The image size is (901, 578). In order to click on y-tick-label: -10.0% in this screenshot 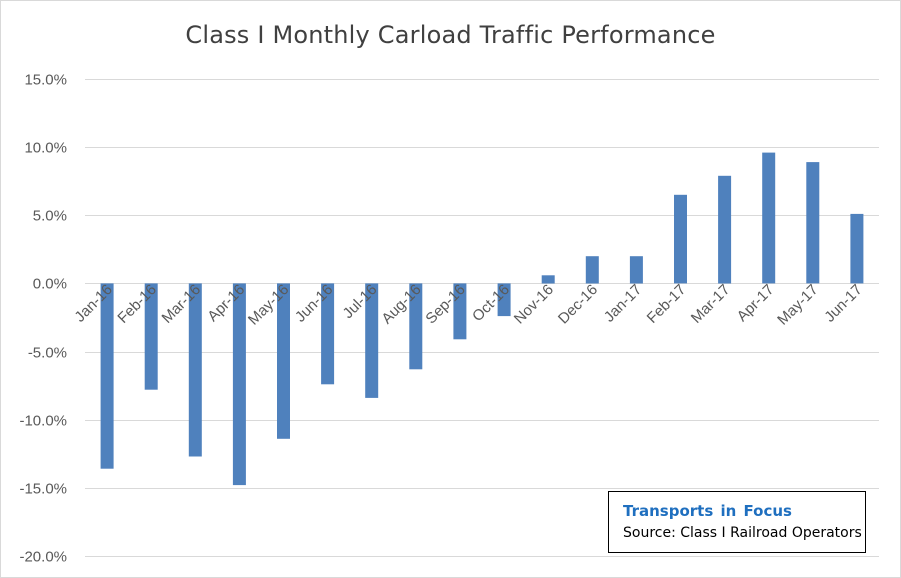, I will do `click(43, 421)`.